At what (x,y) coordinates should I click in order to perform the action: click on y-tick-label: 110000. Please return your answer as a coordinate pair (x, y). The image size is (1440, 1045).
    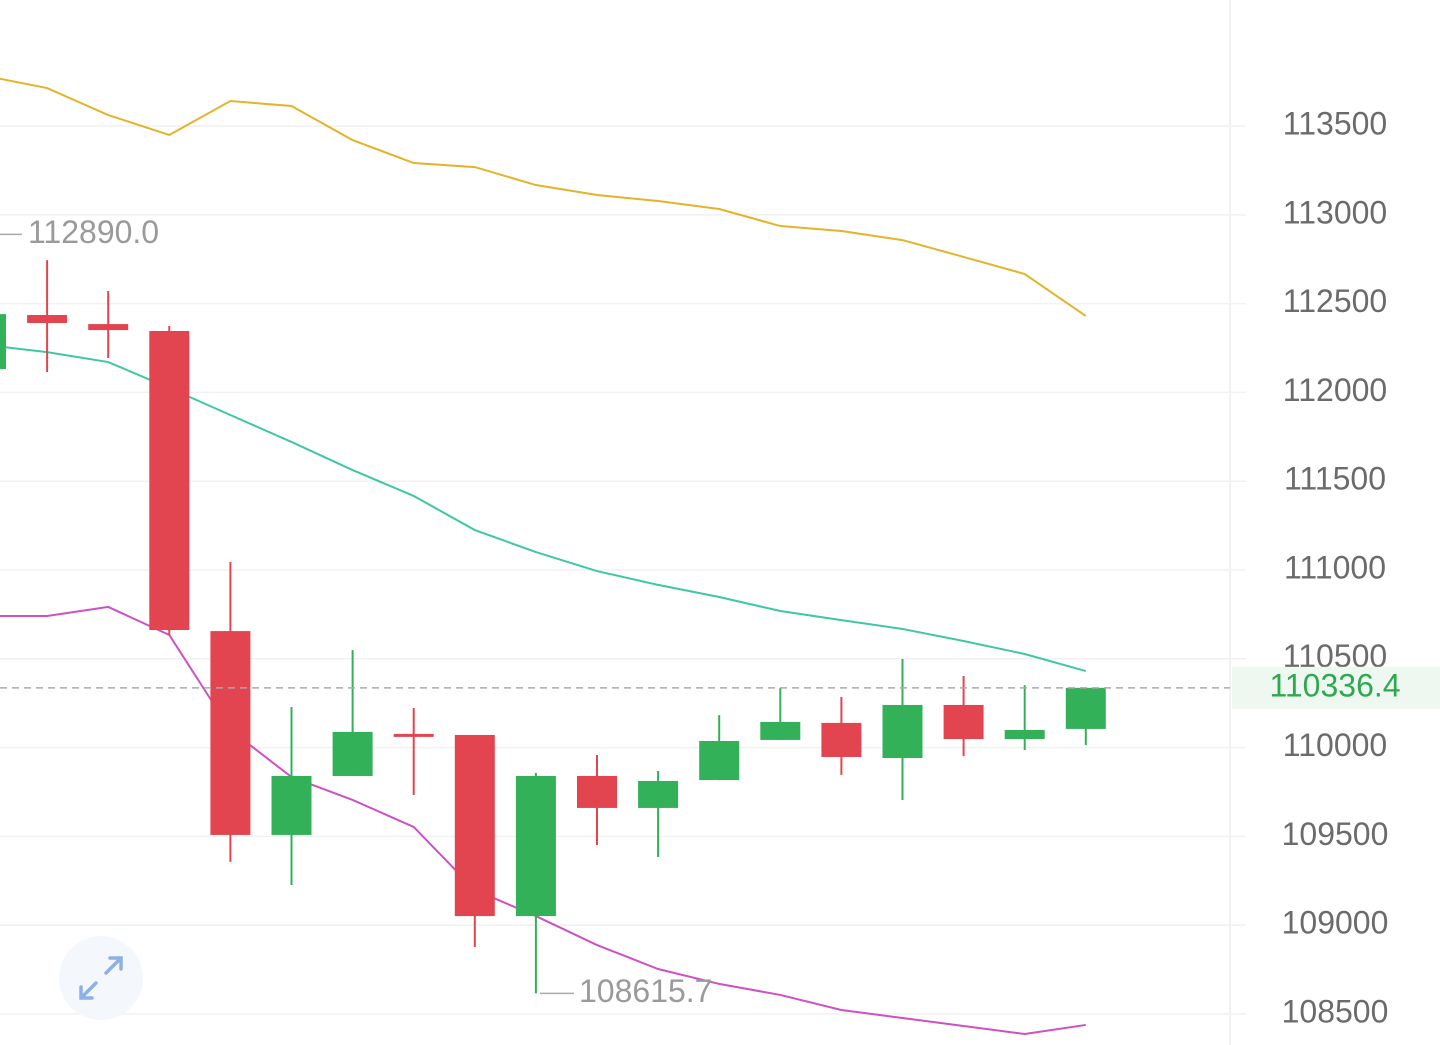
    Looking at the image, I should click on (1335, 745).